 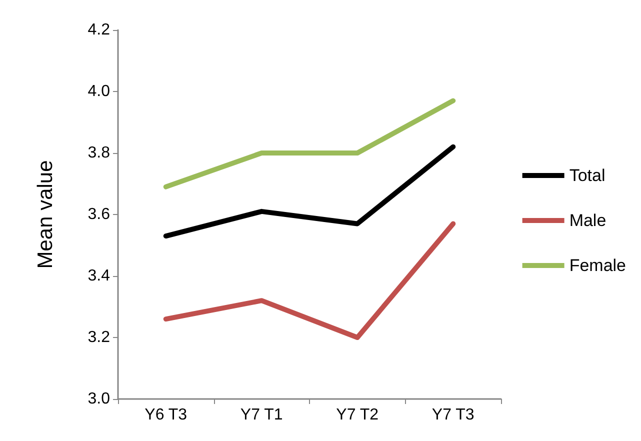 What do you see at coordinates (99, 399) in the screenshot?
I see `y-tick-label: 3.0` at bounding box center [99, 399].